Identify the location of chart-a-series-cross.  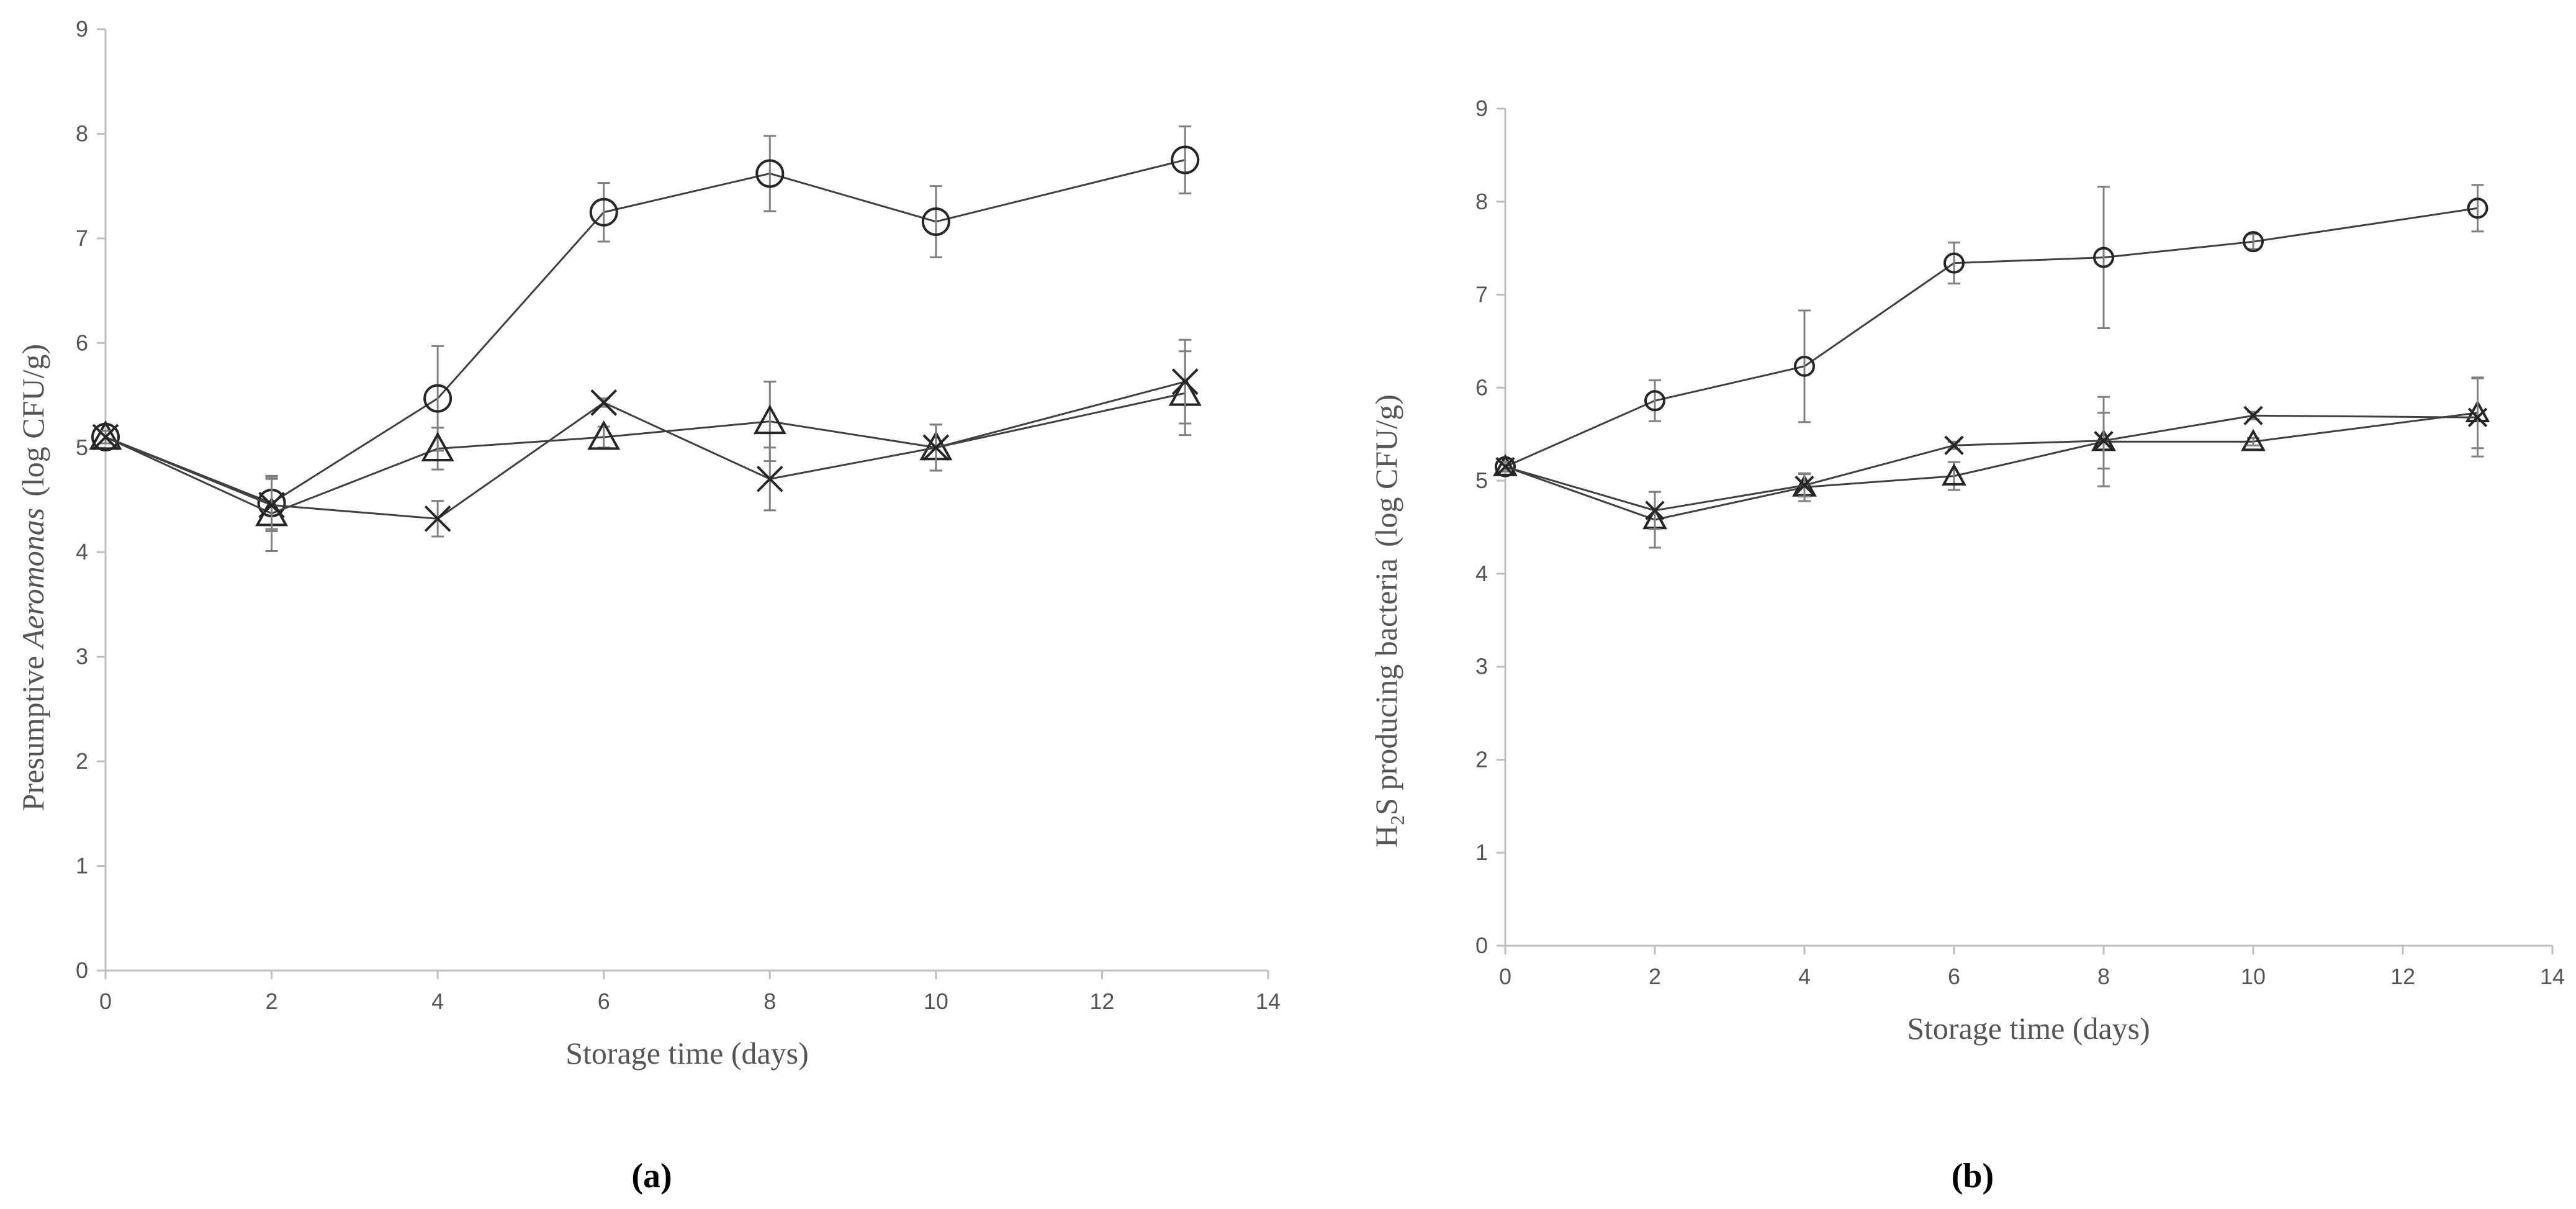
(645, 438).